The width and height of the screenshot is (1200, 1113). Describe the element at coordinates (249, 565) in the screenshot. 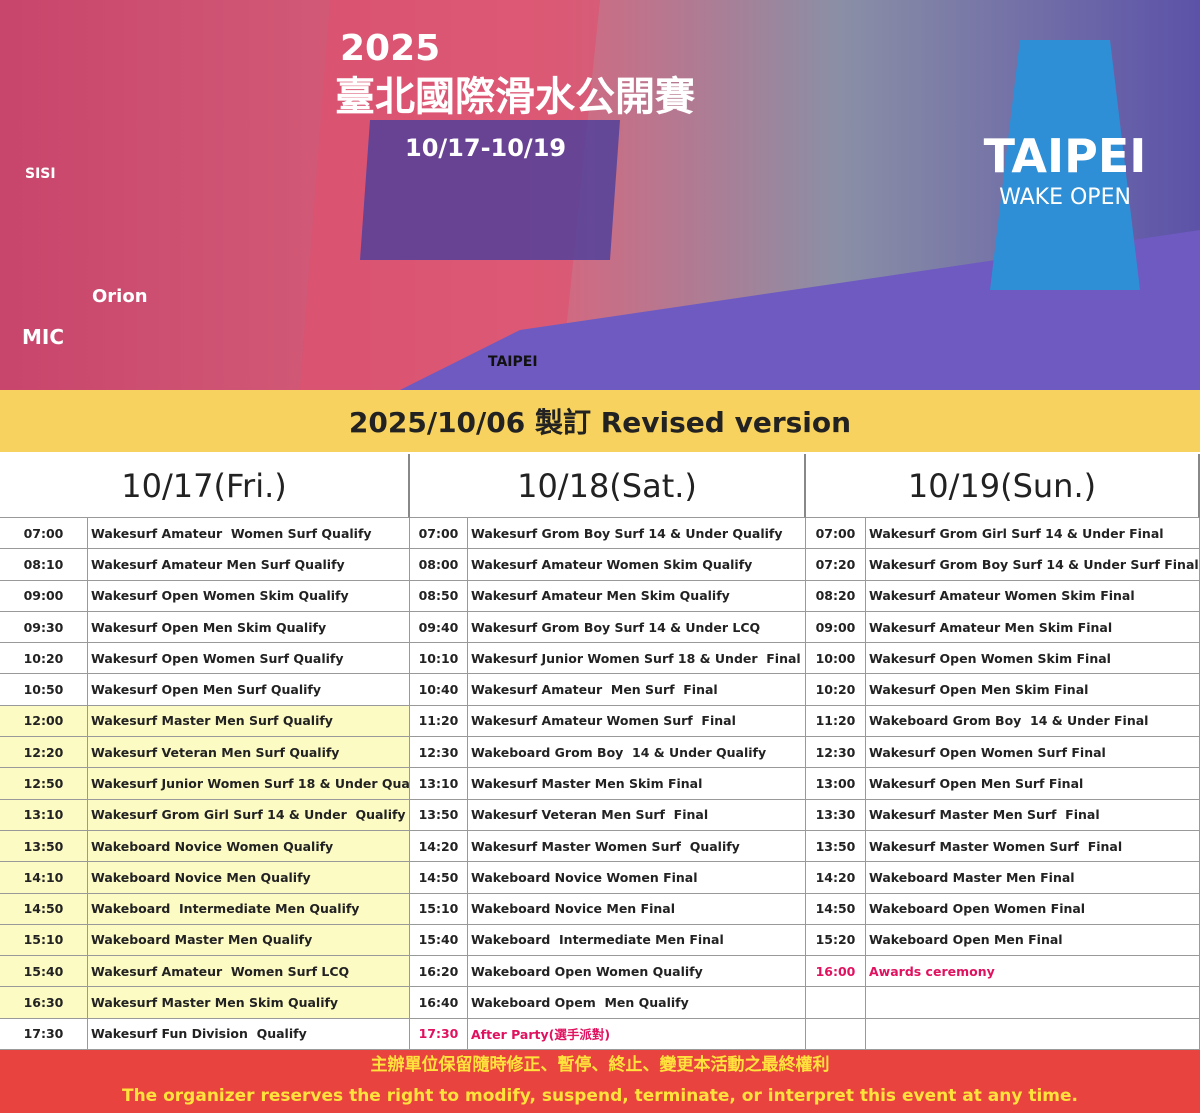

I see `event: Wakesurf Amateur Men Surf Qualify` at that location.